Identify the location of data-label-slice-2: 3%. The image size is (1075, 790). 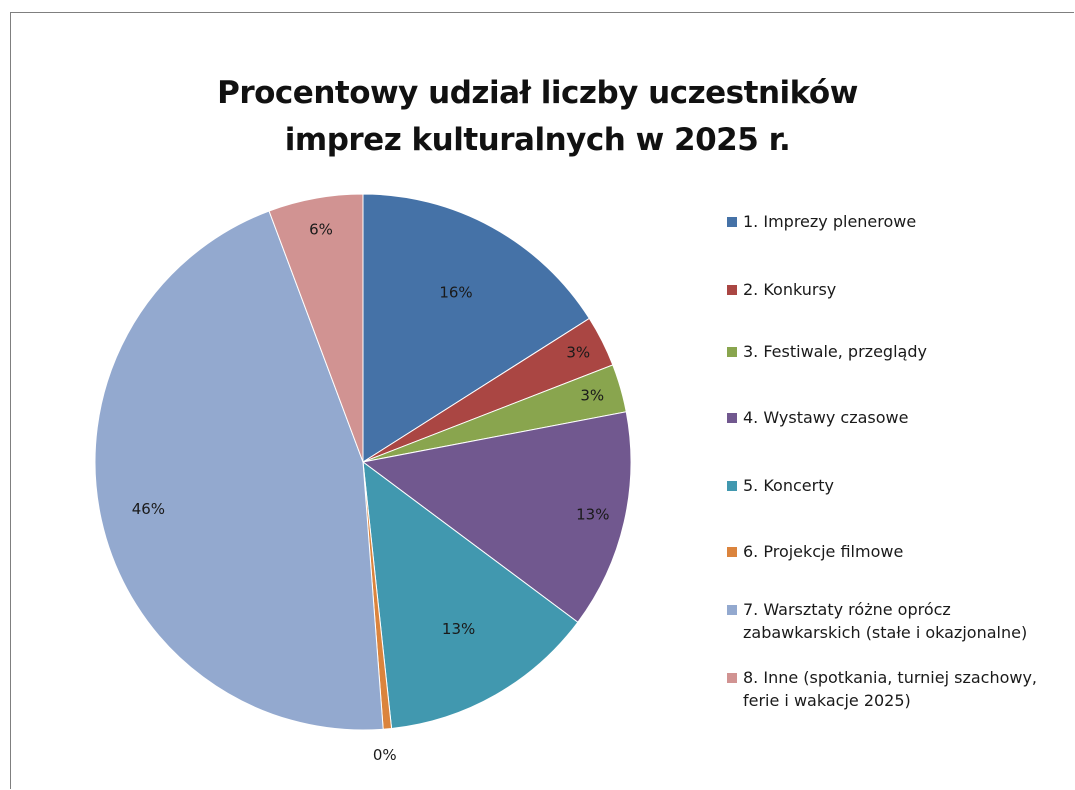
(578, 353).